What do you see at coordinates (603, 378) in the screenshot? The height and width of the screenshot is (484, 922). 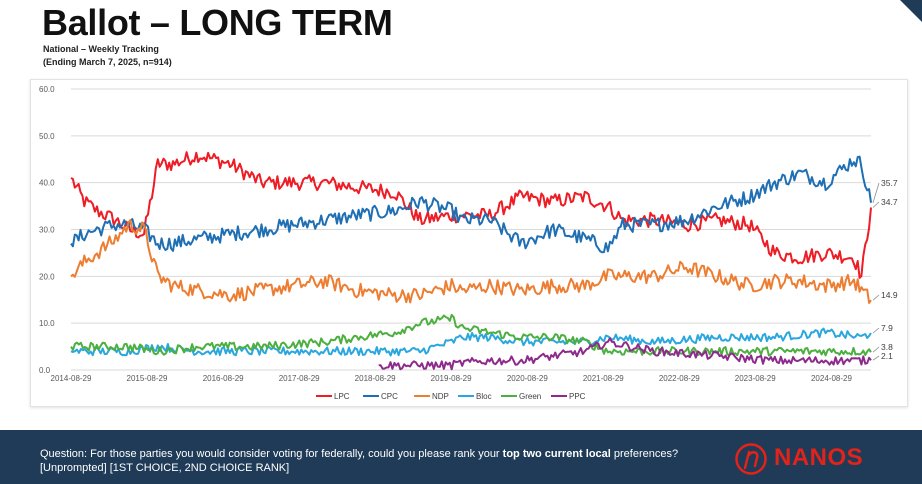 I see `x-tick-label: 2021-08-29` at bounding box center [603, 378].